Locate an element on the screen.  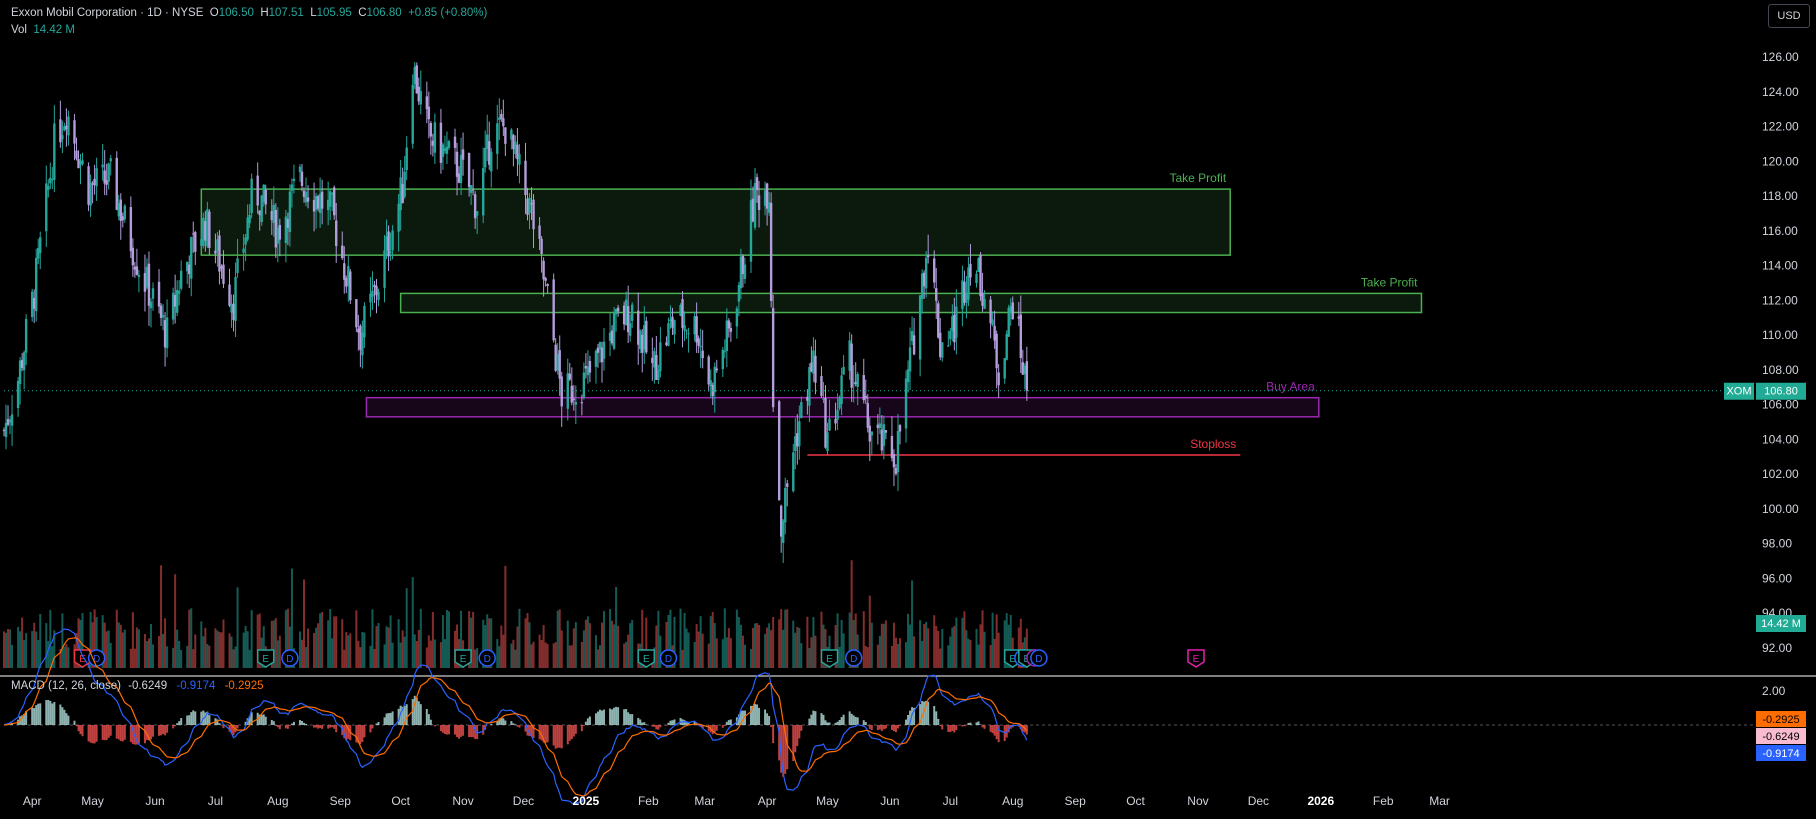
price-tick-label: 106.00 is located at coordinates (1780, 405).